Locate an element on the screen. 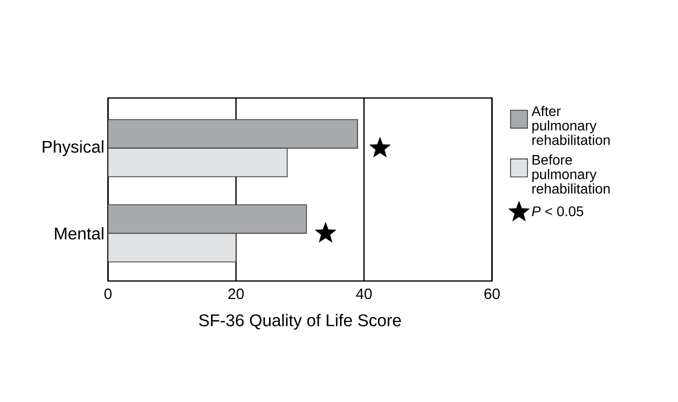  x-tick-label: 0 is located at coordinates (108, 294).